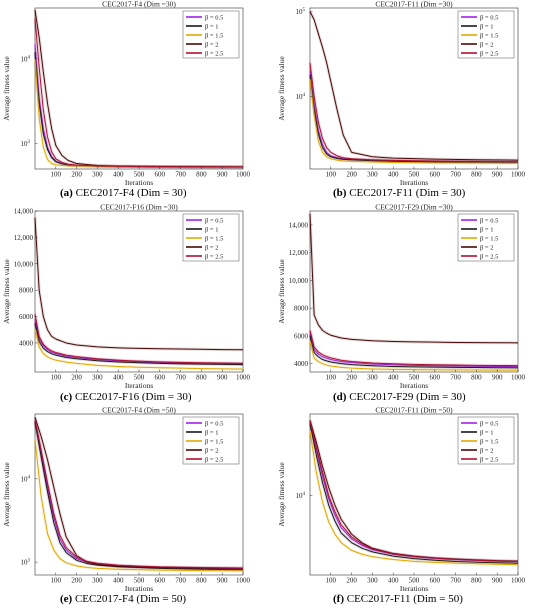  Describe the element at coordinates (281, 291) in the screenshot. I see `y-axis-label: Average fitness value` at that location.